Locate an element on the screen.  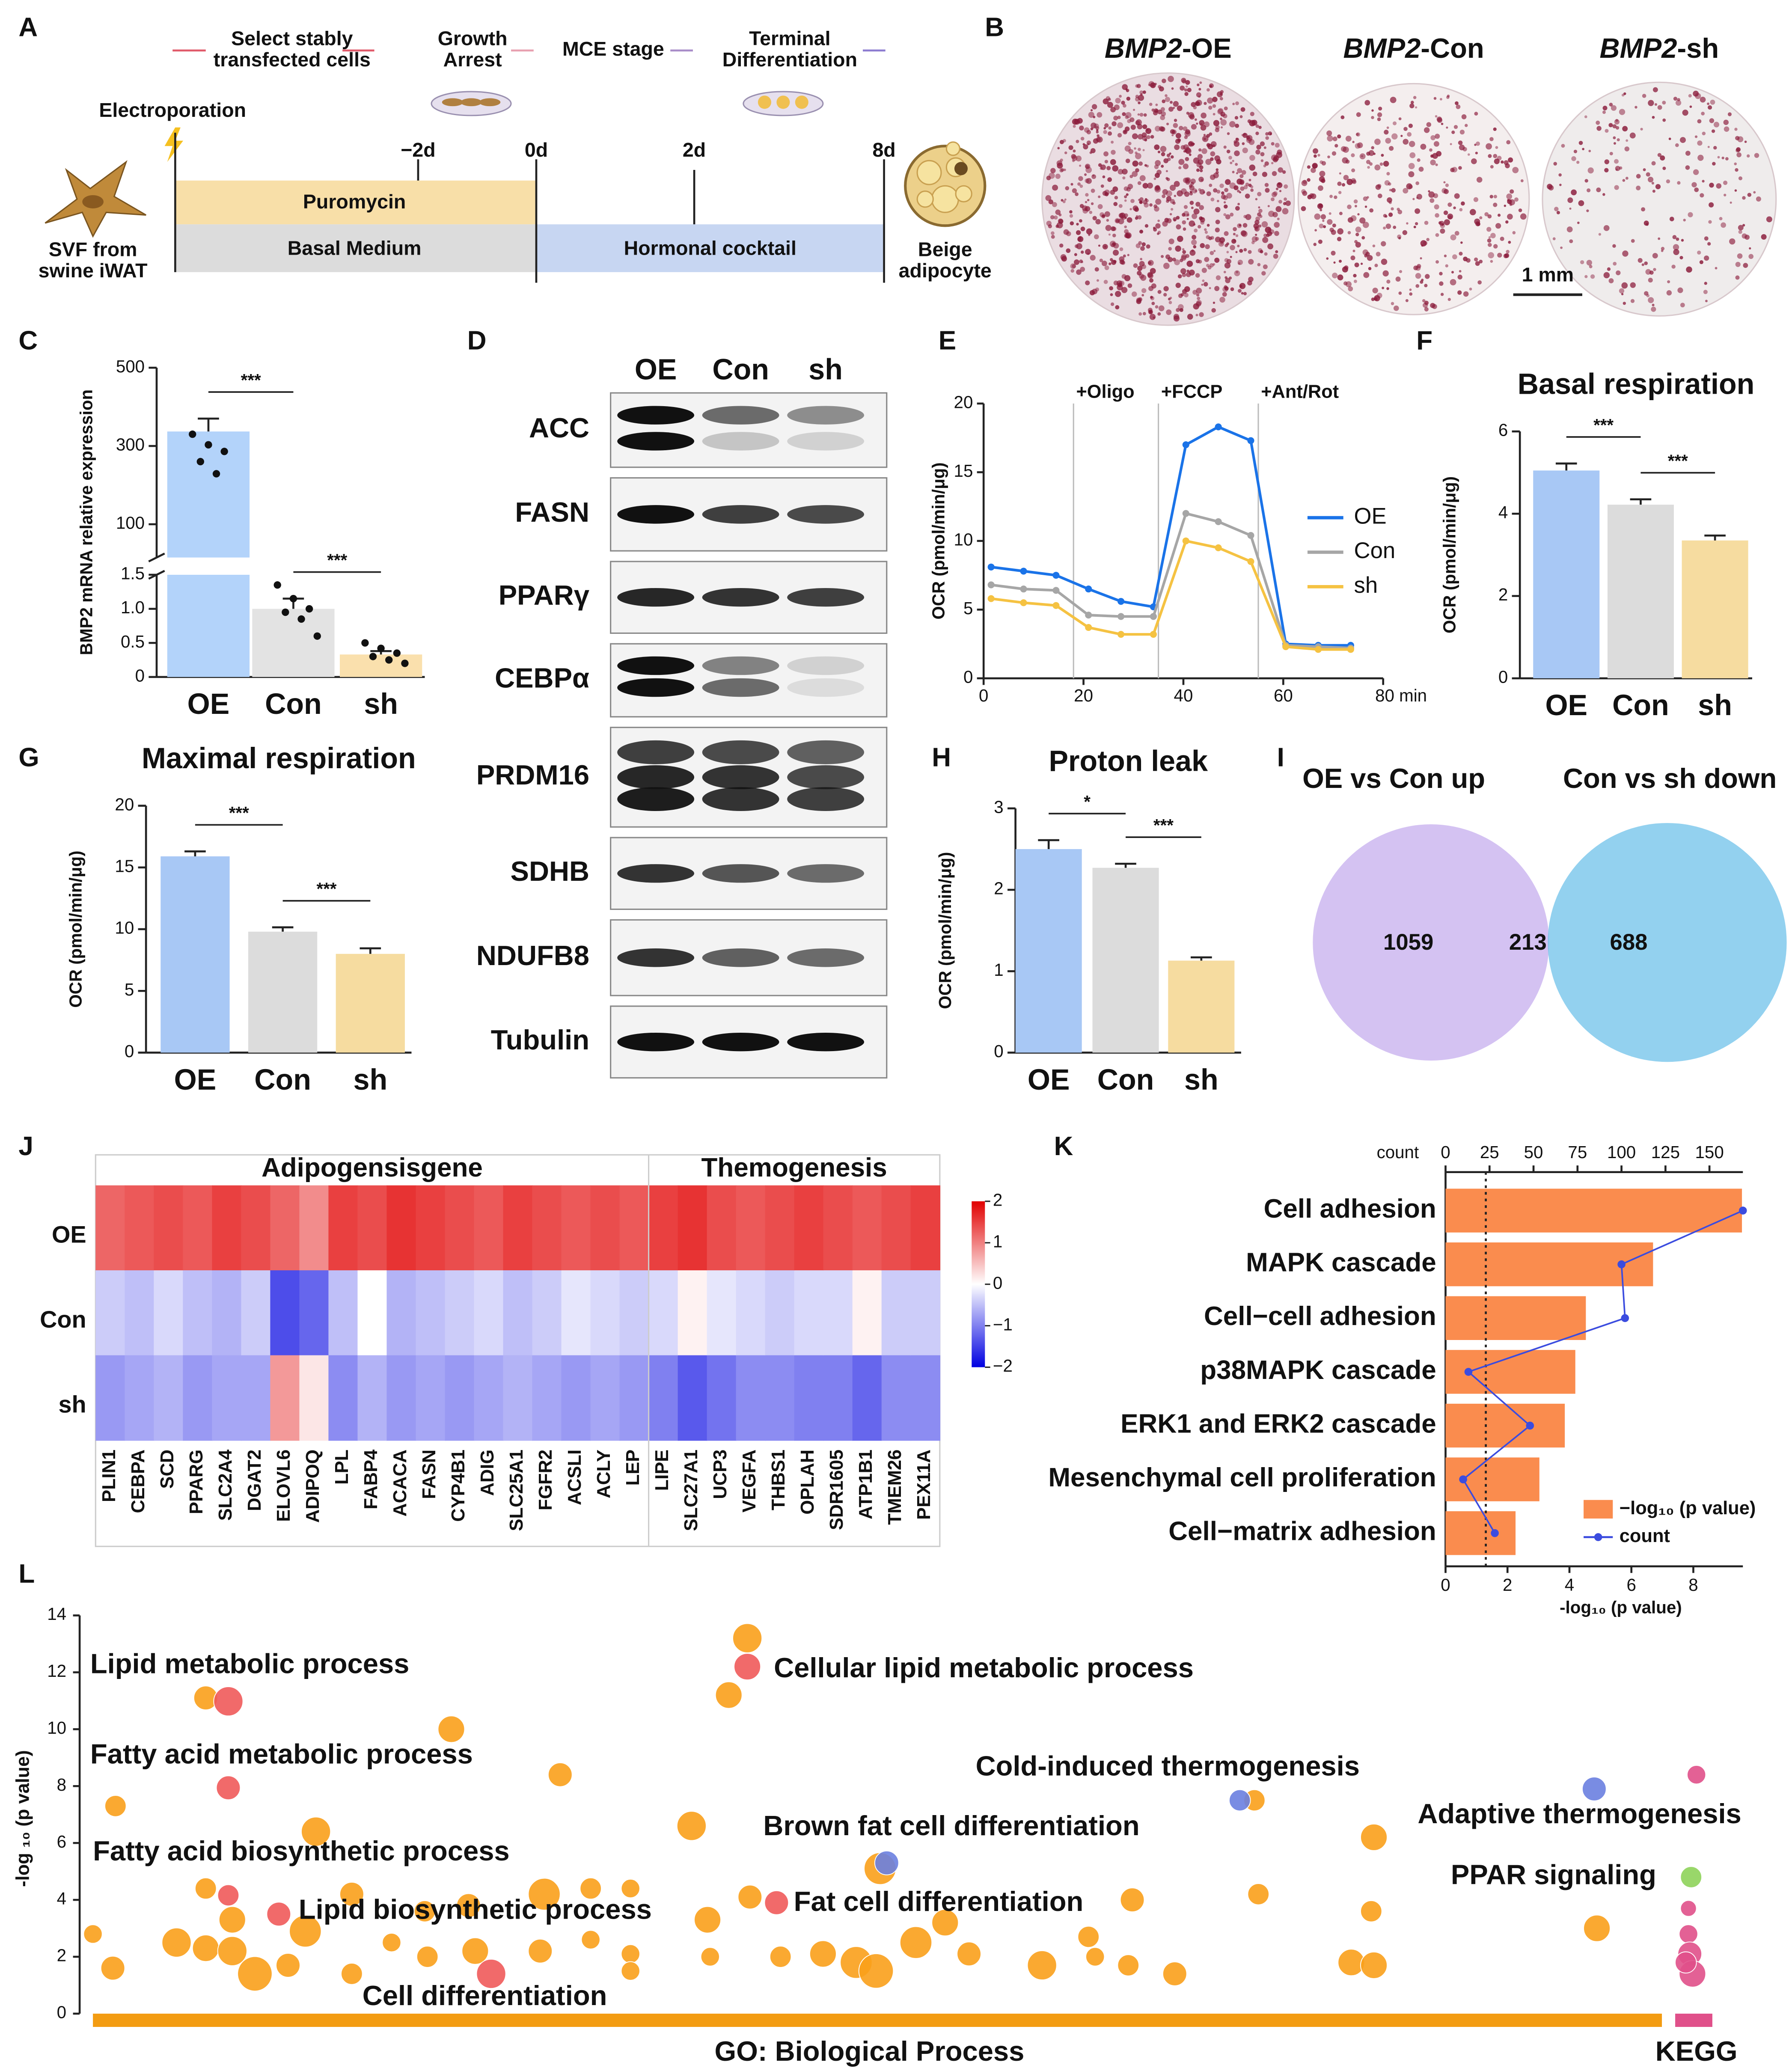
basal-bar is located at coordinates (355, 248).